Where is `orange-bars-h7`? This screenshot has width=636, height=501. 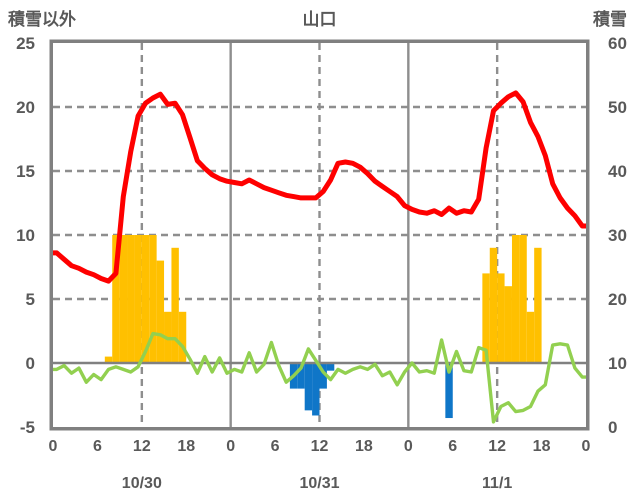
orange-bars-h7 is located at coordinates (108, 359).